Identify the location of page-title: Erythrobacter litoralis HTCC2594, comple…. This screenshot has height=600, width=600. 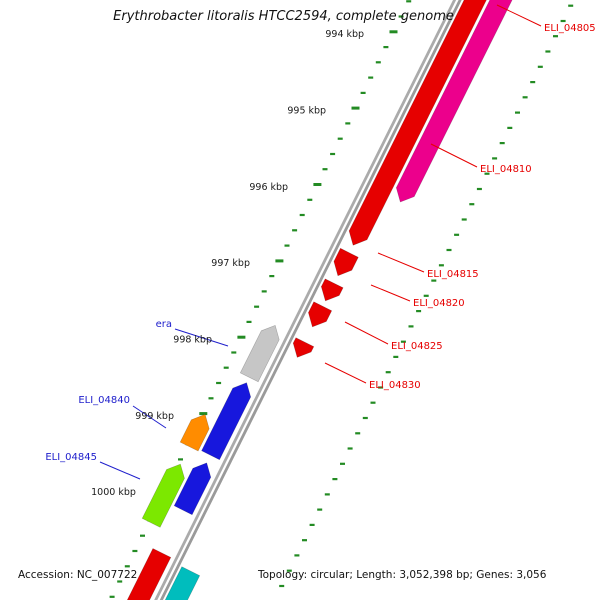
(283, 16).